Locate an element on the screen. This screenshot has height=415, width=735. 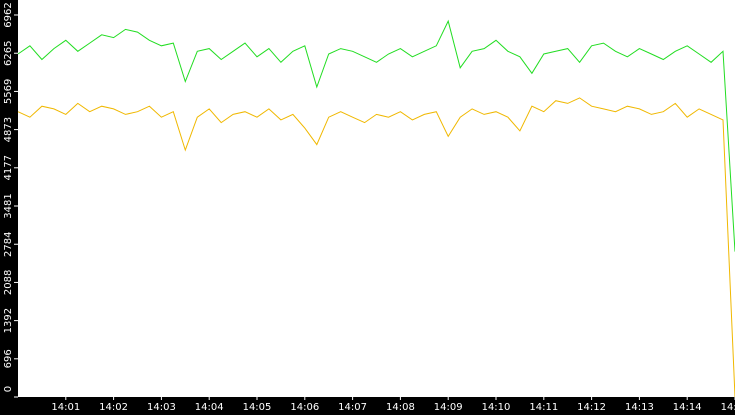
x-tick-label: 14:10 is located at coordinates (496, 407).